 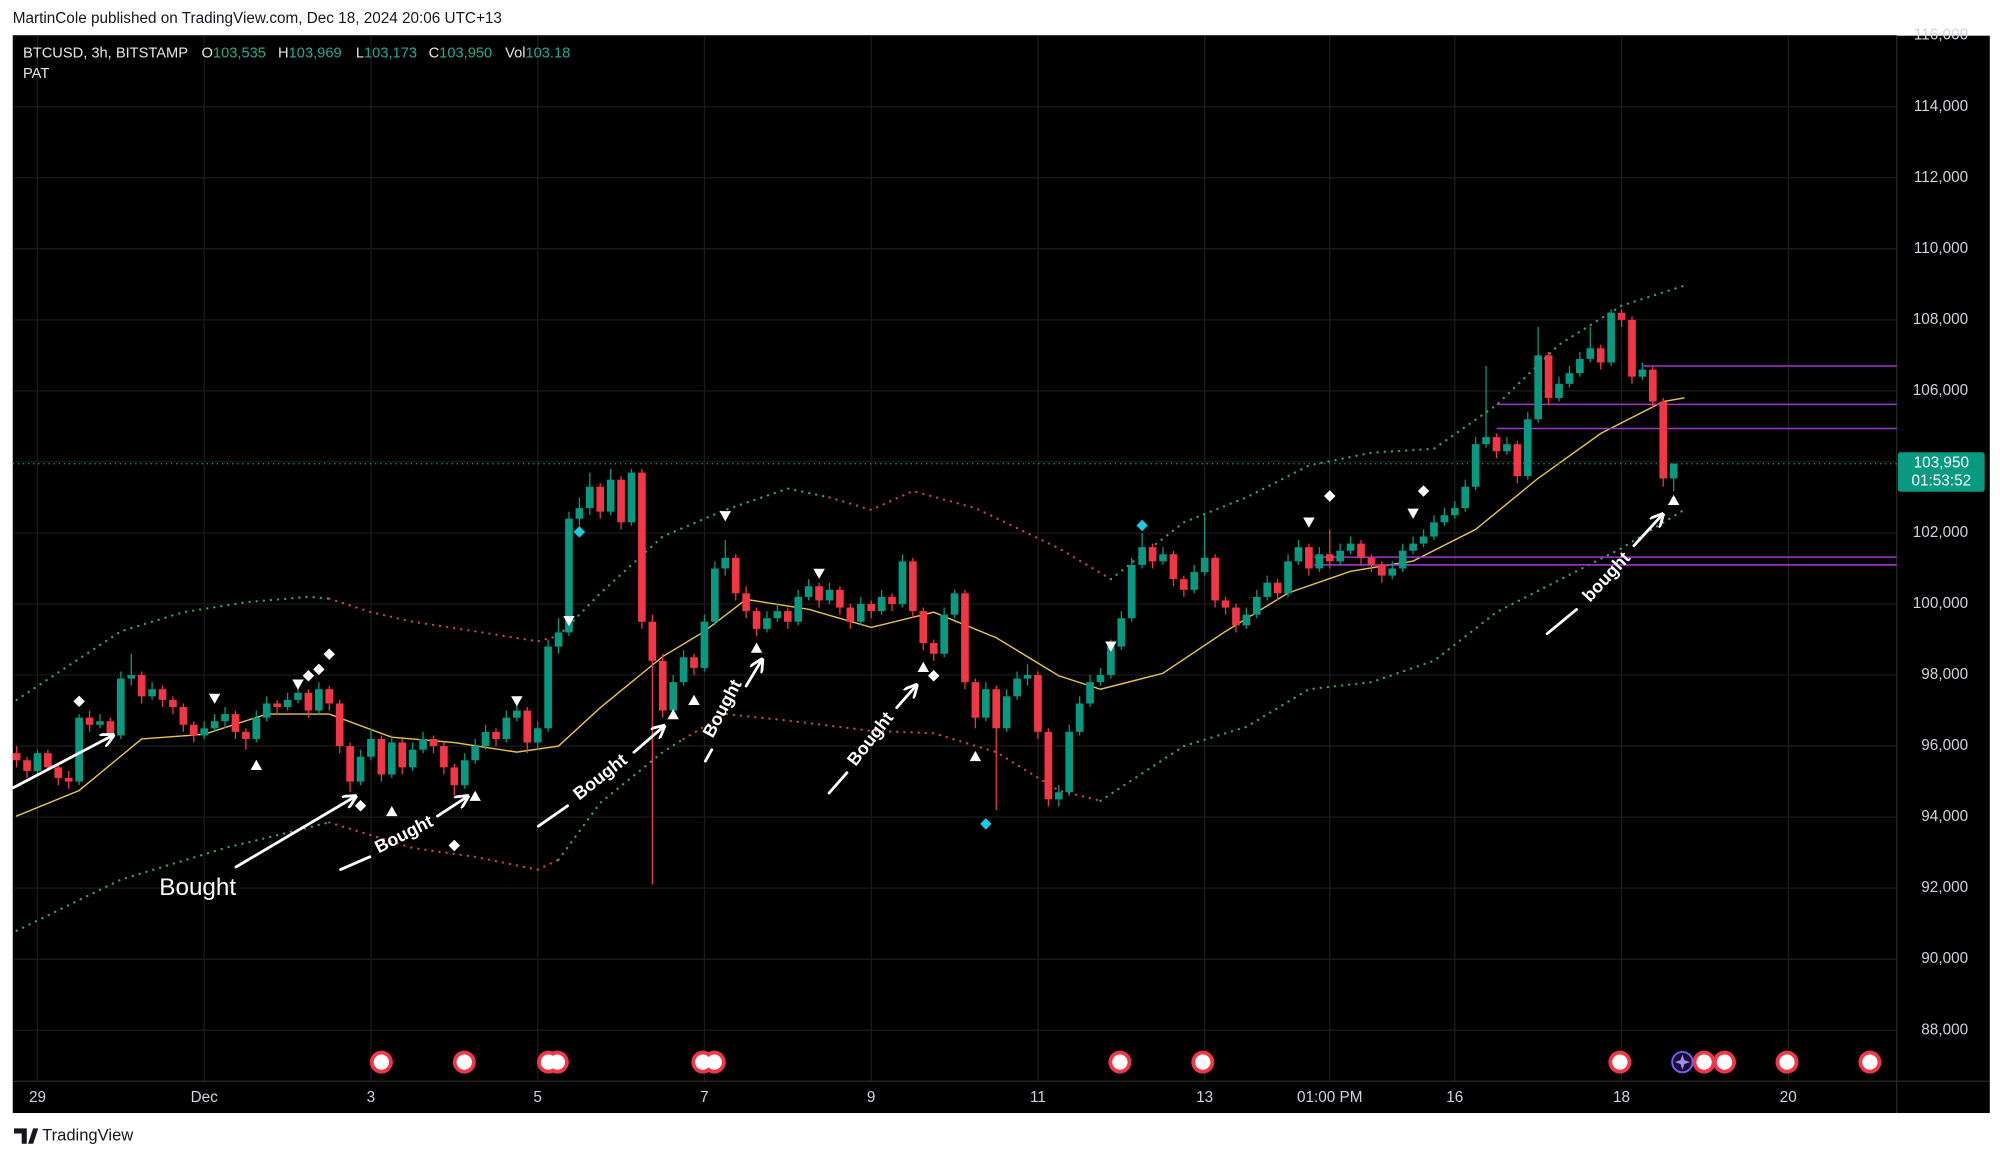 What do you see at coordinates (87, 1134) in the screenshot?
I see `footer-brand: TradingView` at bounding box center [87, 1134].